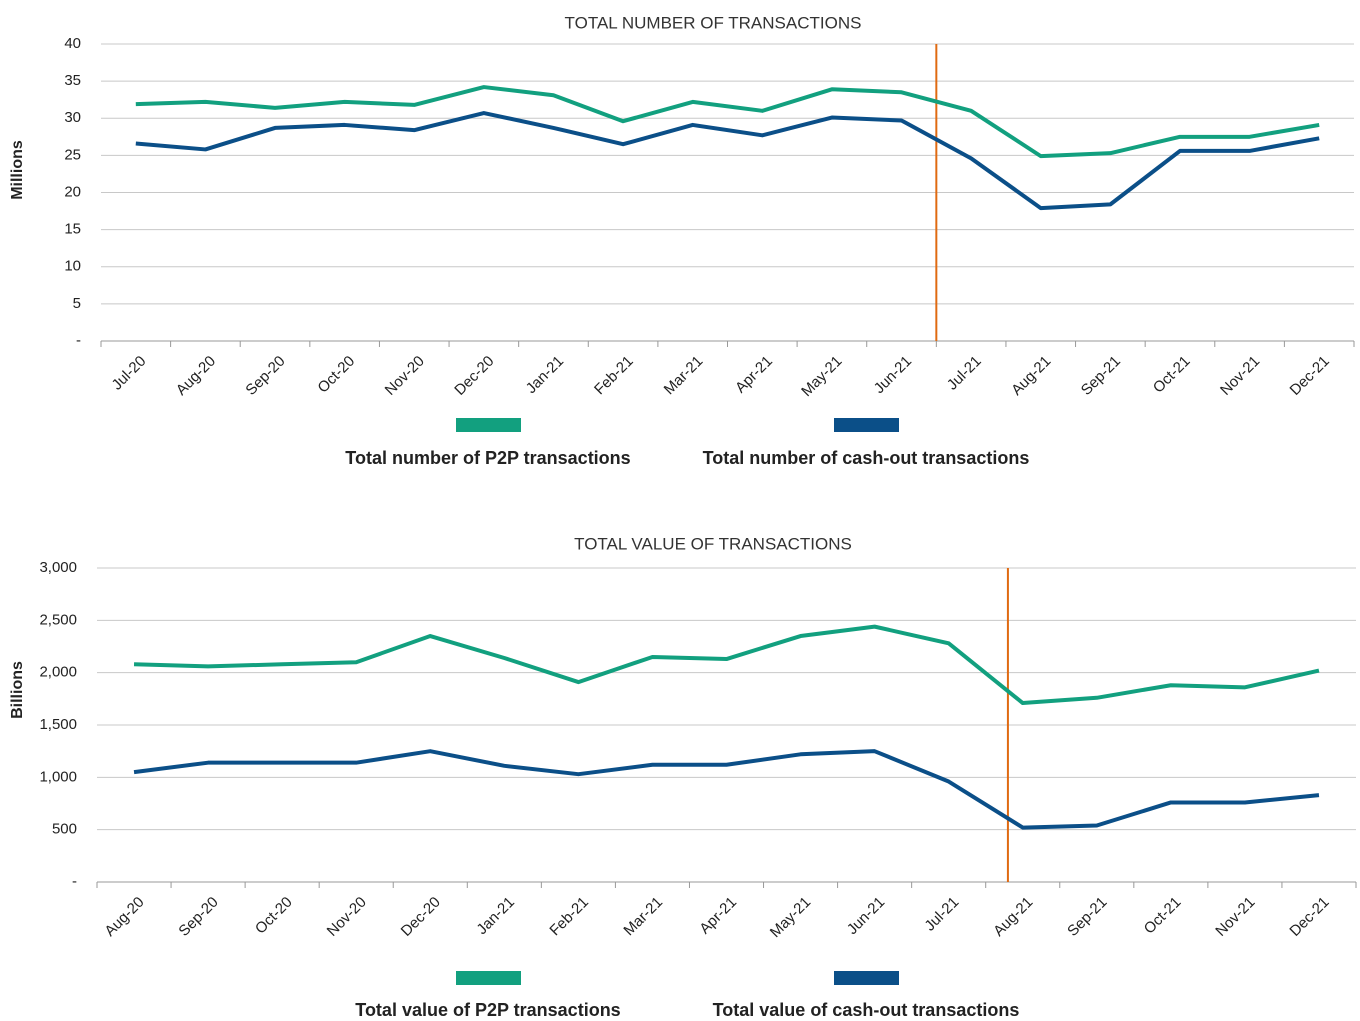  What do you see at coordinates (72, 117) in the screenshot?
I see `y-tick-label: 30` at bounding box center [72, 117].